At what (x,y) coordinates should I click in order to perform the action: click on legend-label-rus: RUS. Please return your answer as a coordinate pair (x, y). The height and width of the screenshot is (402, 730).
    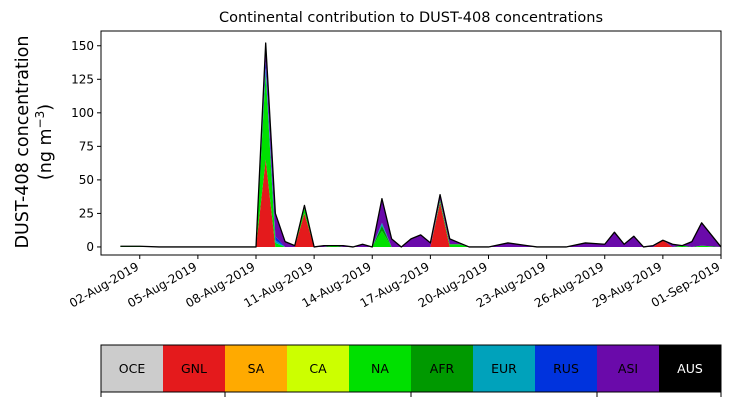
    Looking at the image, I should click on (566, 368).